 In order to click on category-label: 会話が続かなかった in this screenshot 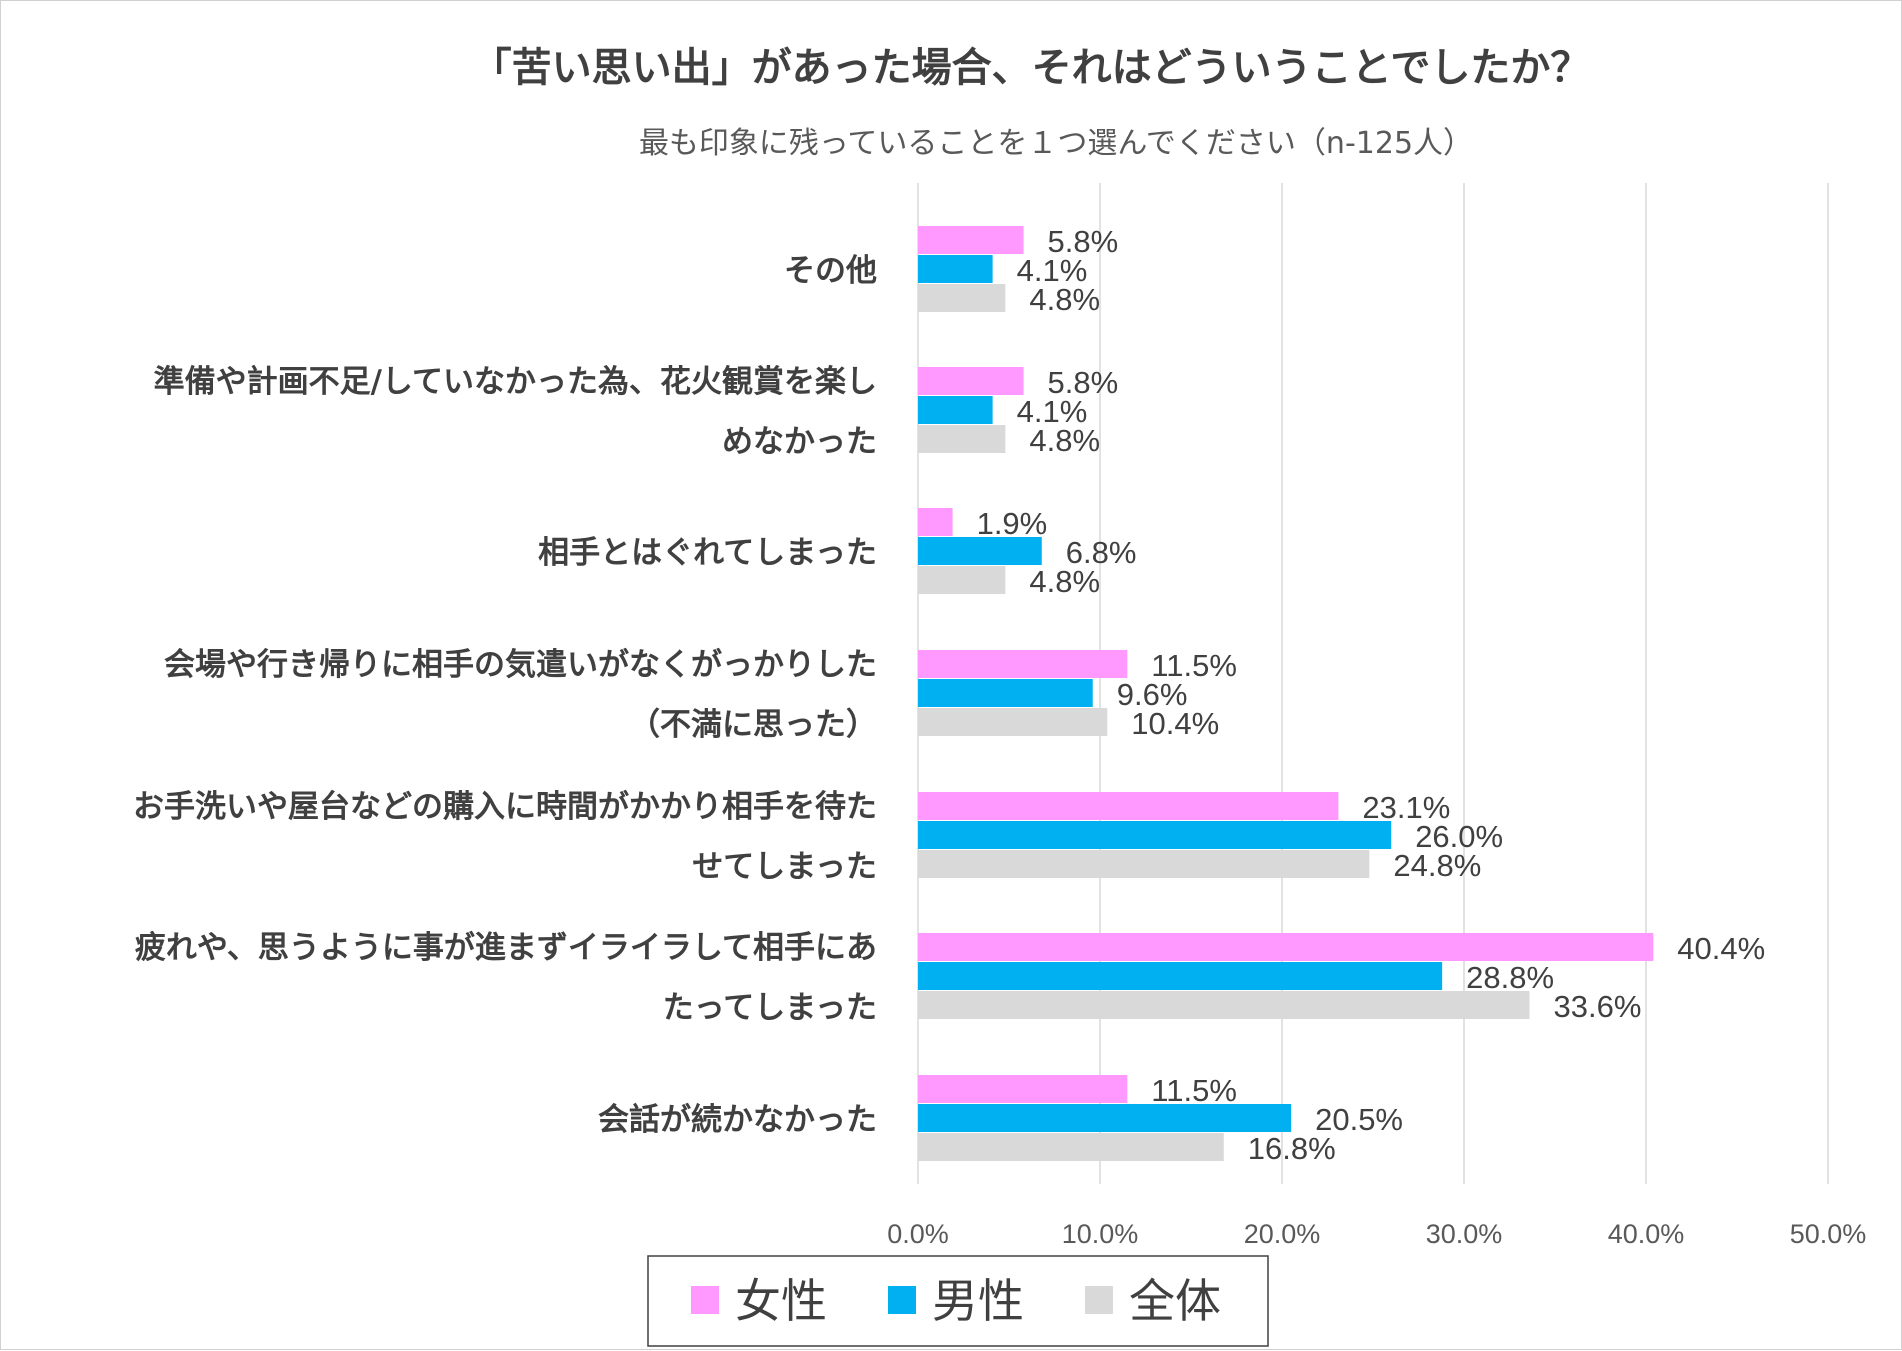, I will do `click(737, 1120)`.